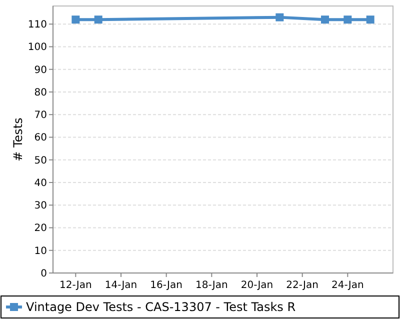 This screenshot has width=400, height=320. I want to click on x-tick-label: 22-Jan, so click(302, 285).